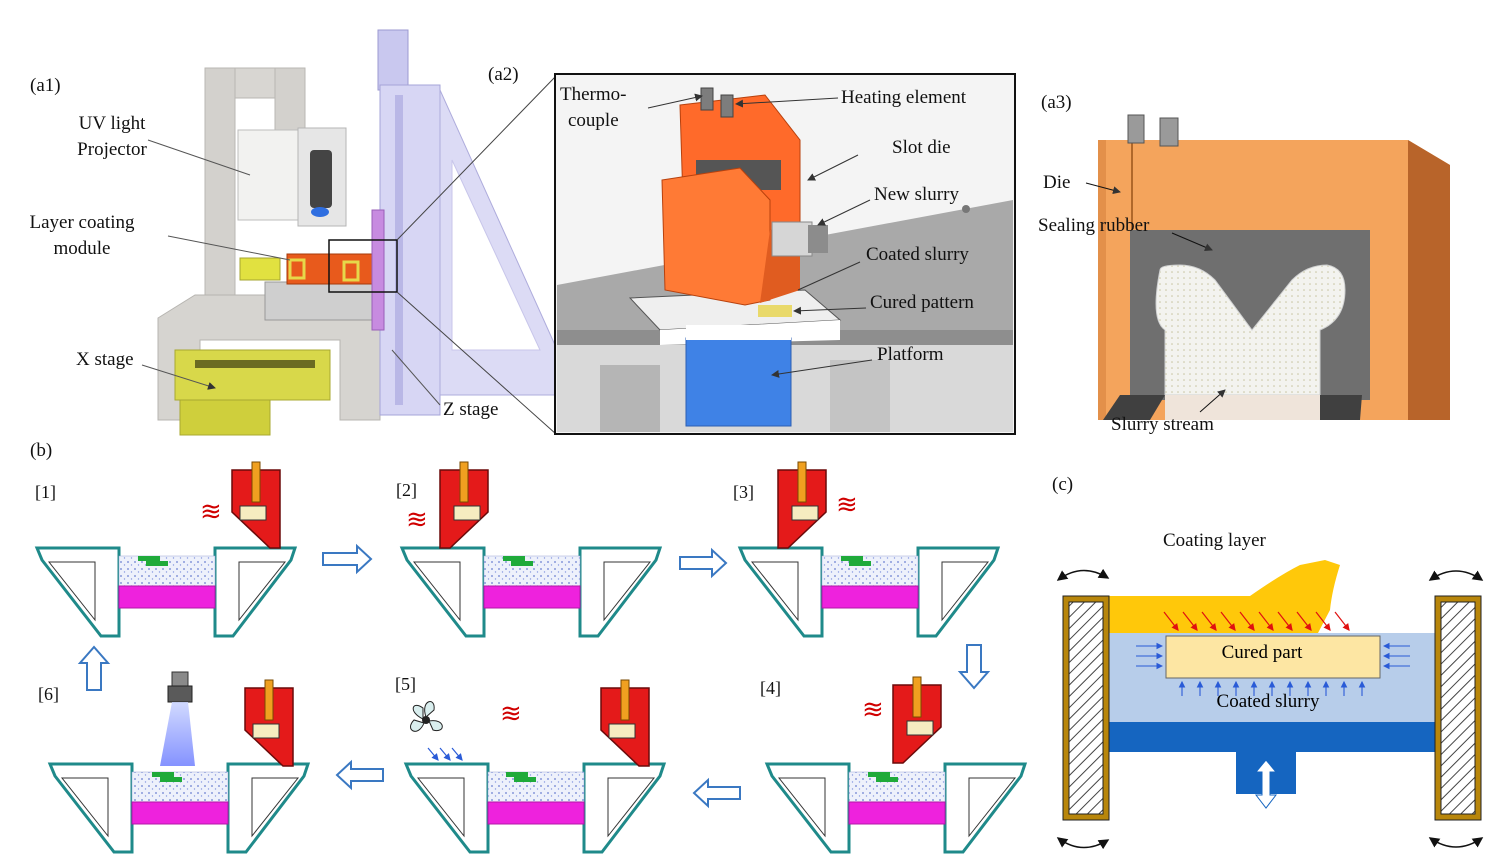  Describe the element at coordinates (775, 311) in the screenshot. I see `cured-pattern-mark` at that location.